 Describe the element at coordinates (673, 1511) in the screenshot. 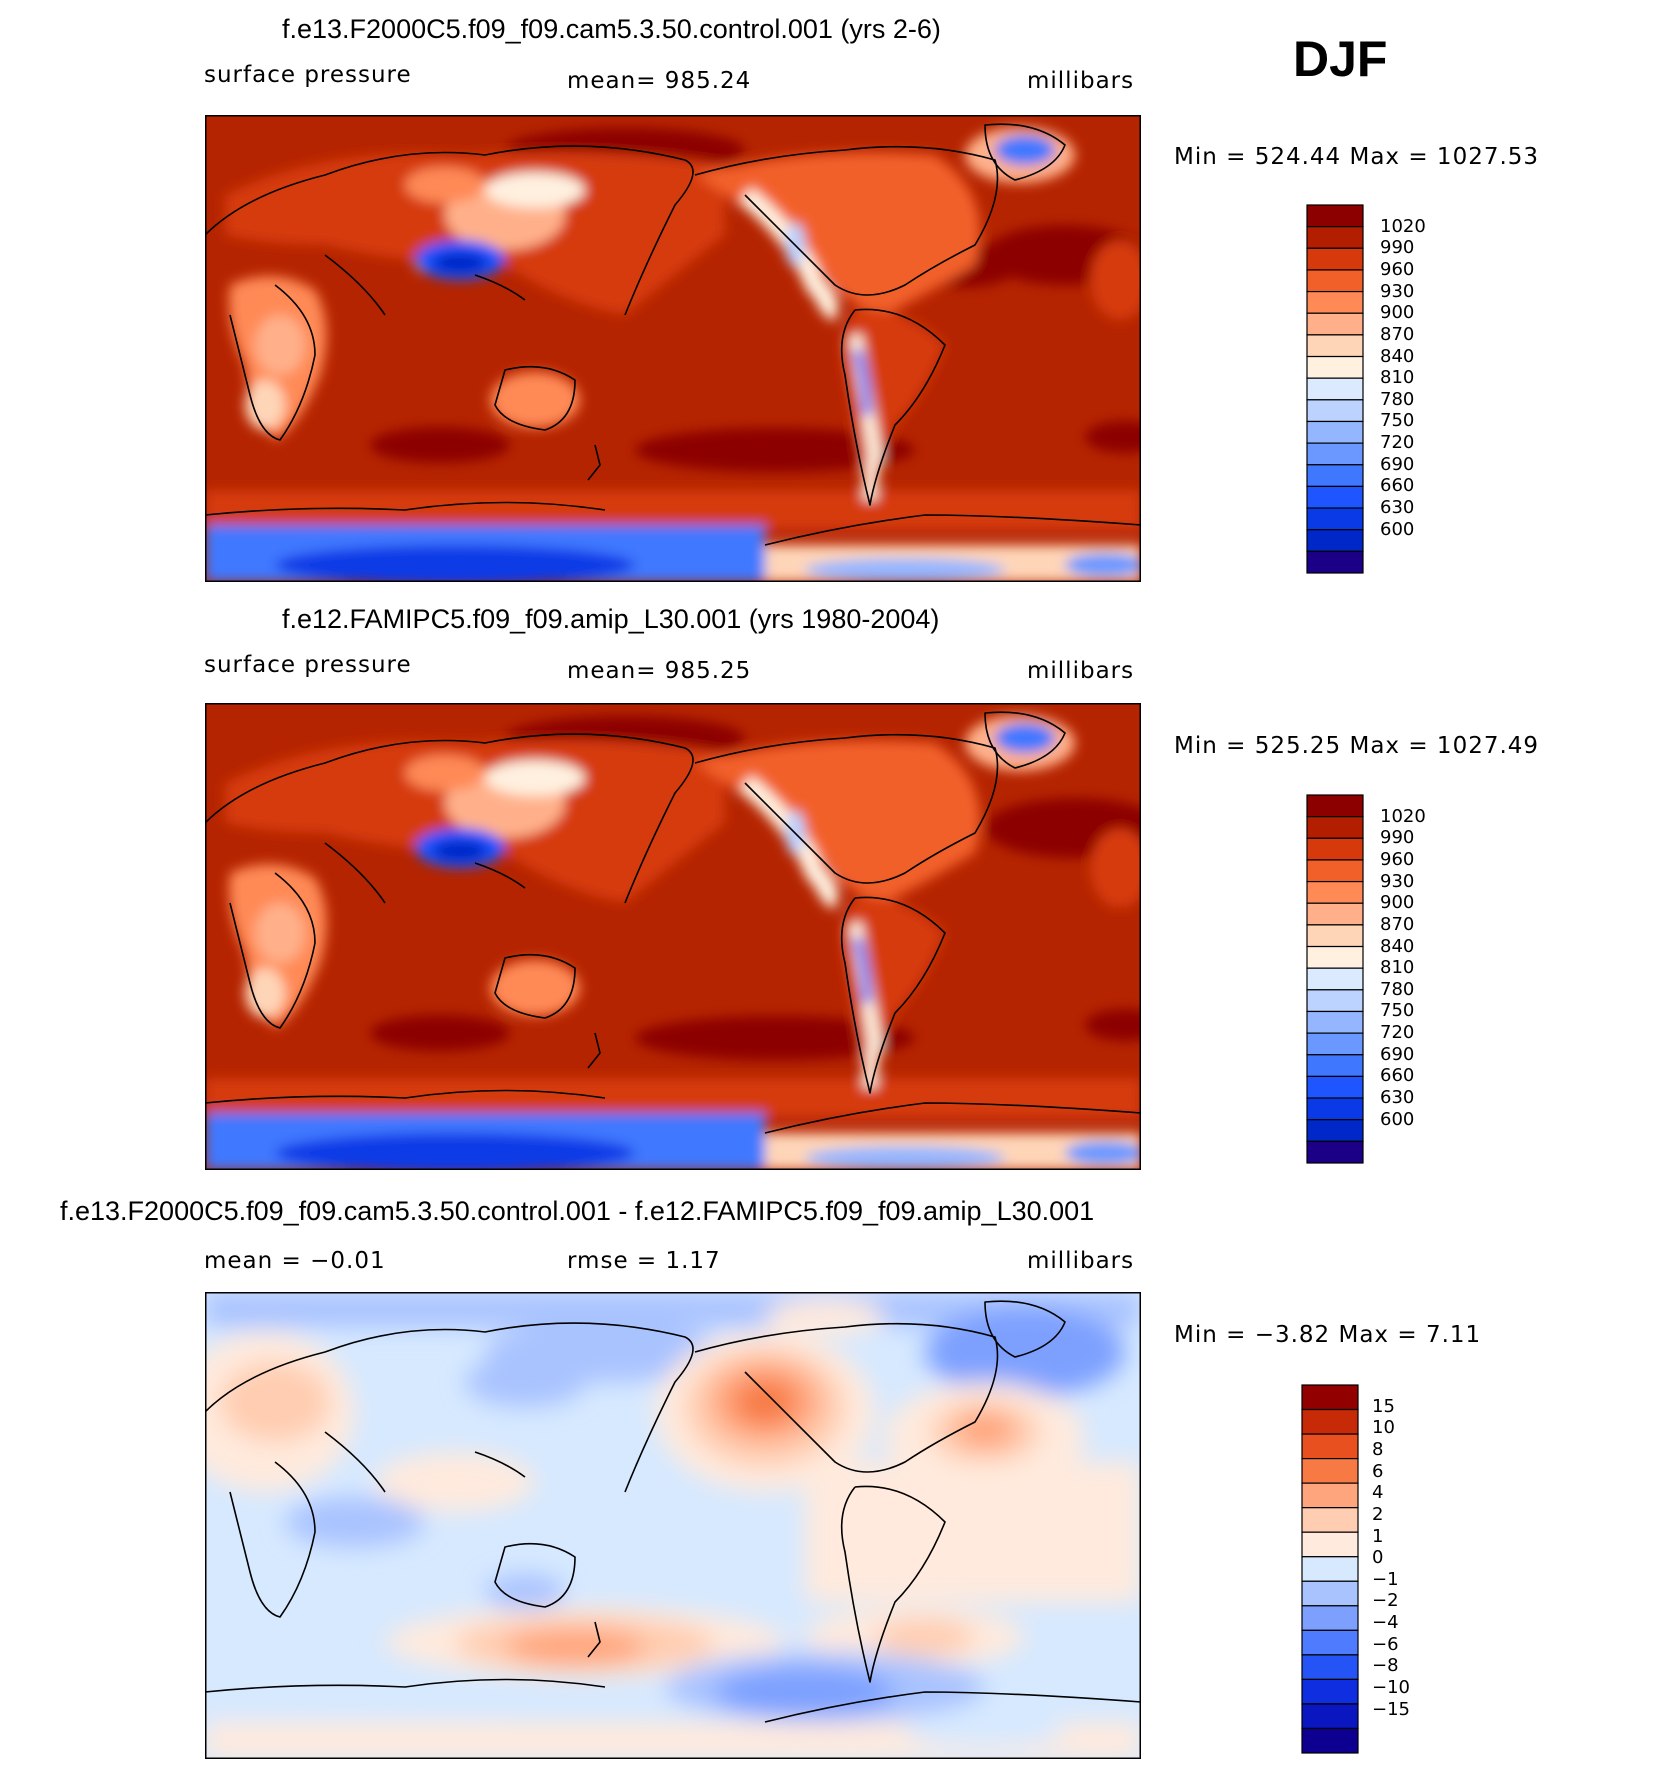

I see `panel-3-coastlines` at that location.